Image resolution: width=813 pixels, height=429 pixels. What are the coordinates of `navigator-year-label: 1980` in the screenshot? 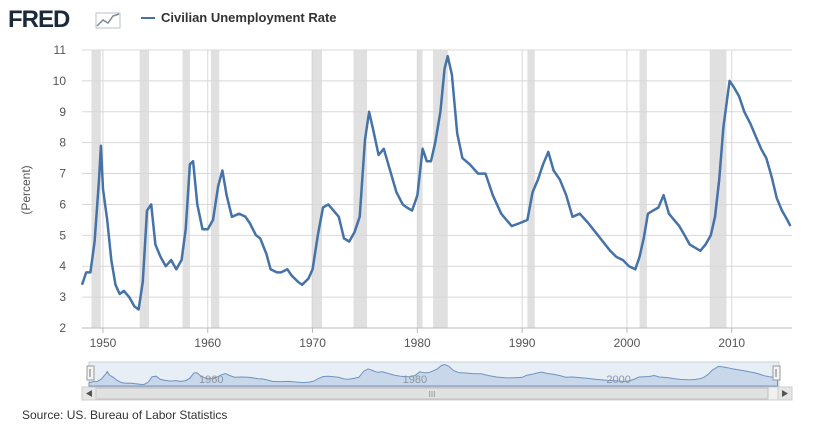 It's located at (415, 380).